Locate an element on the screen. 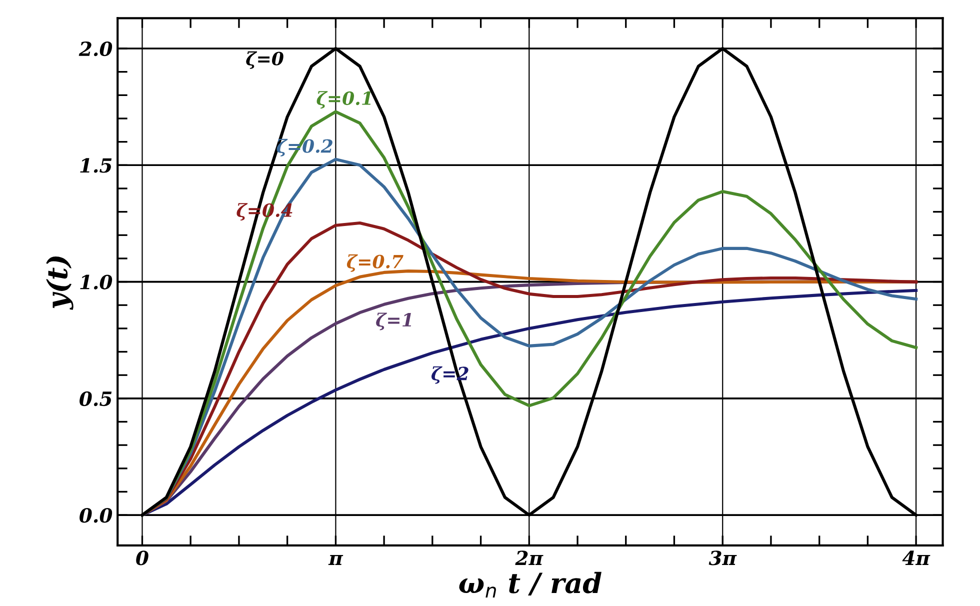 The image size is (980, 606). x-tick-label: 3π is located at coordinates (722, 558).